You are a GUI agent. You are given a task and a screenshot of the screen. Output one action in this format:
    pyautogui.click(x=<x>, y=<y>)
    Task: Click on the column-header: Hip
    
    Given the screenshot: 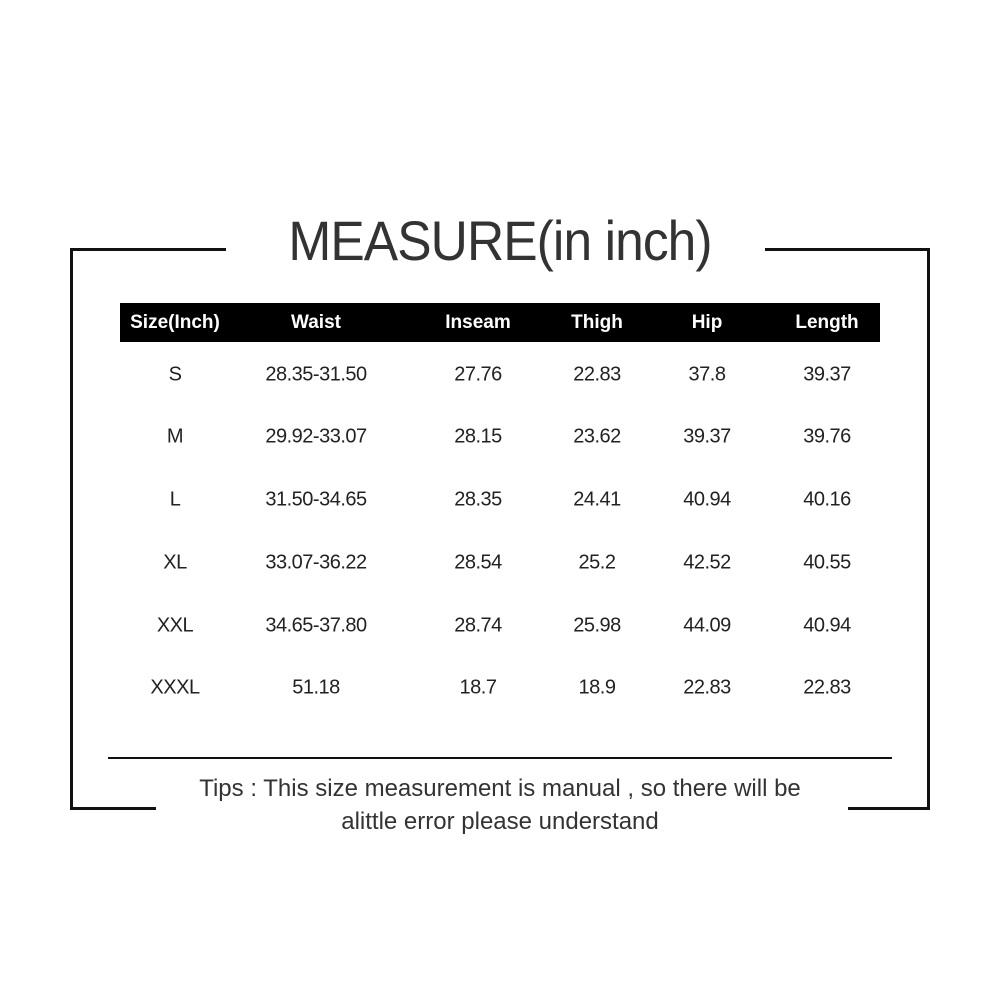 What is the action you would take?
    pyautogui.click(x=707, y=322)
    